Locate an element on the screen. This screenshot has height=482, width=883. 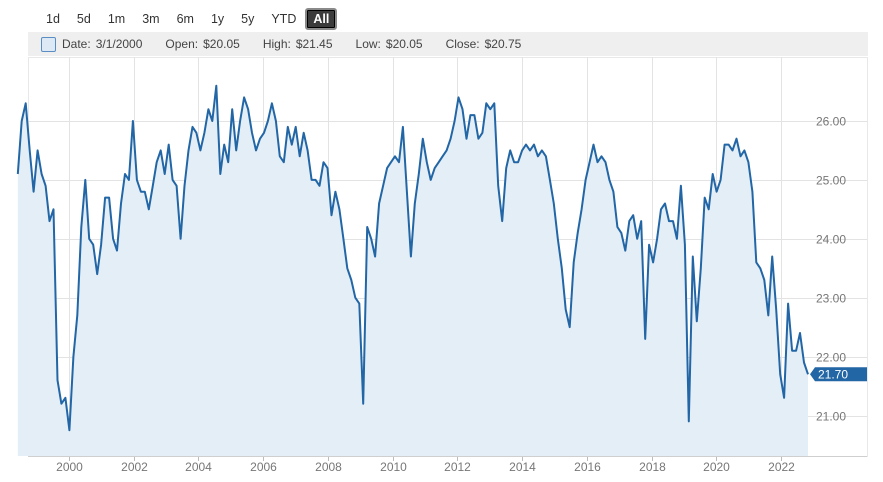
info-low: Low: $20.05 is located at coordinates (389, 44).